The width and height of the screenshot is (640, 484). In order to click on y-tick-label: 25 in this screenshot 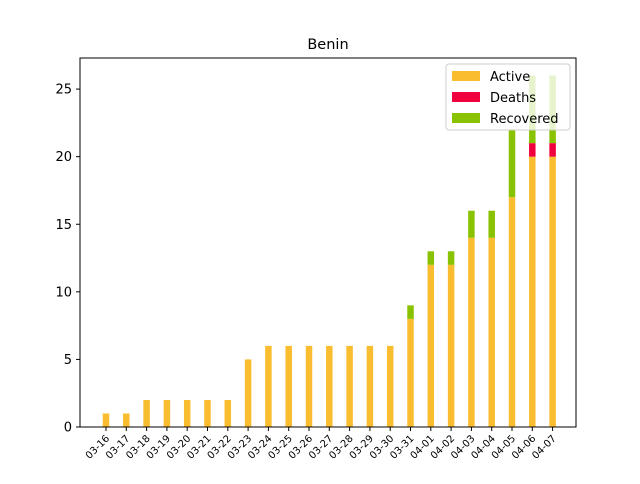, I will do `click(63, 90)`.